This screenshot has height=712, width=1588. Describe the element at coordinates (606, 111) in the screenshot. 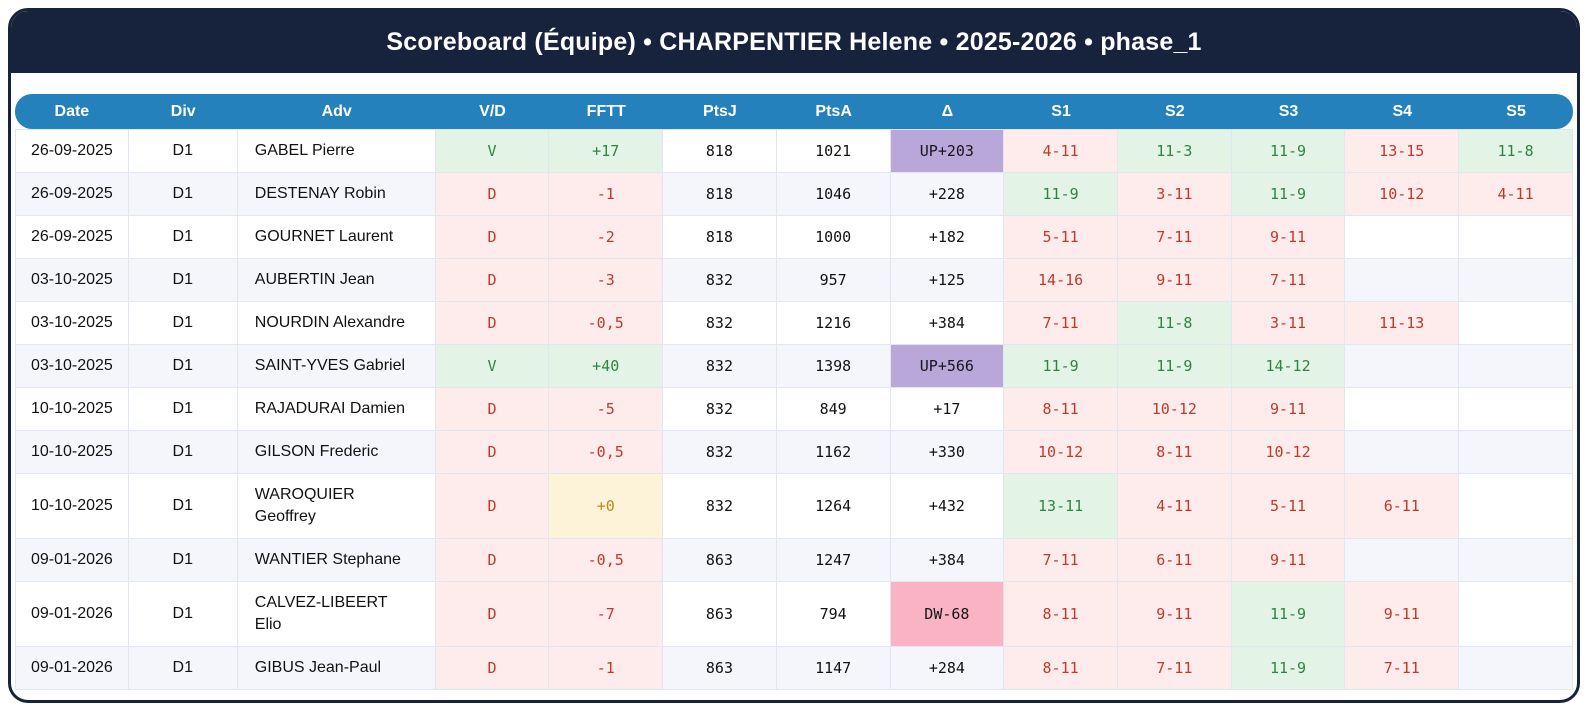

I see `column-header-4: FFTT` at that location.